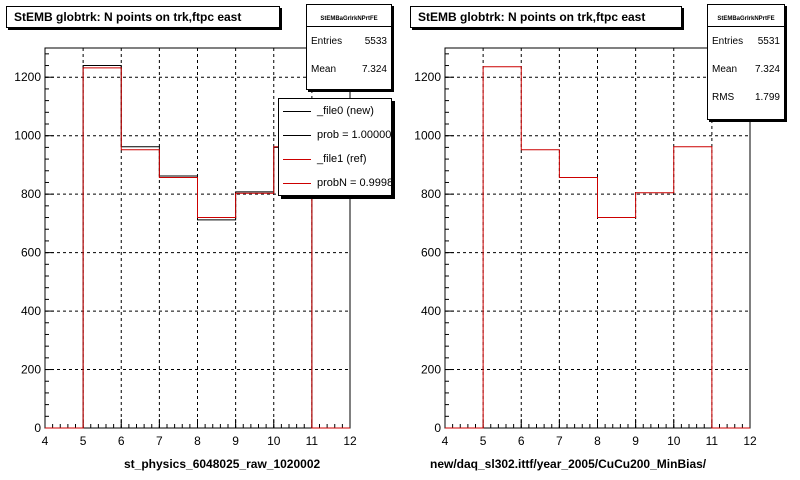  I want to click on legend-entry: prob = 1.000000, so click(335, 135).